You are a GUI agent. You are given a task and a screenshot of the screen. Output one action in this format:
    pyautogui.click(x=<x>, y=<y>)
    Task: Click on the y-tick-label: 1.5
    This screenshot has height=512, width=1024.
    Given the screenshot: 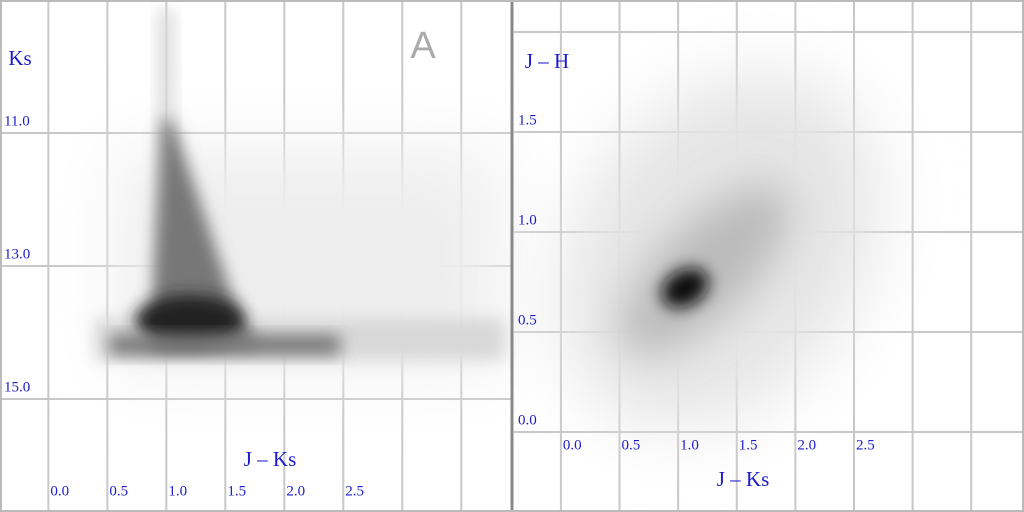 What is the action you would take?
    pyautogui.click(x=527, y=120)
    